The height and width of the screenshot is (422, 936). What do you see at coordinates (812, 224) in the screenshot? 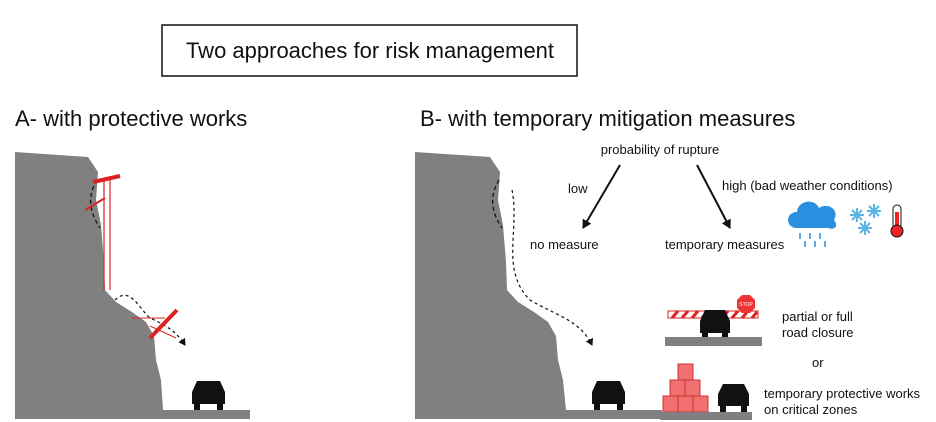
I see `rain-icon` at bounding box center [812, 224].